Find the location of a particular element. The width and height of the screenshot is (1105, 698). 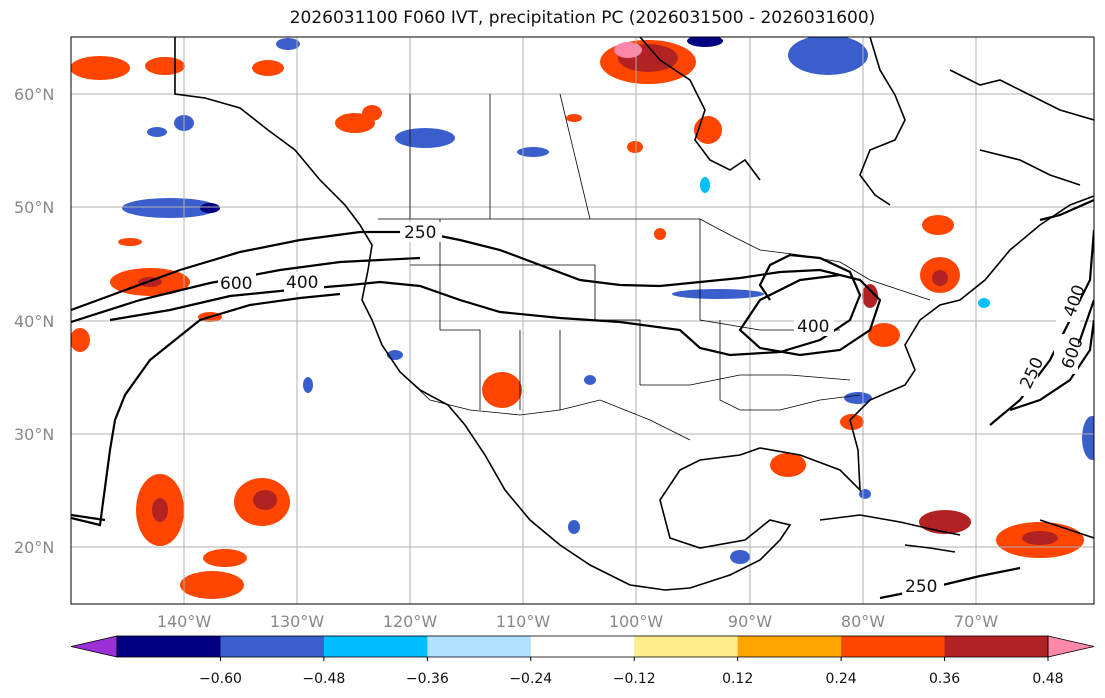

lon-label: 130°W is located at coordinates (297, 621).